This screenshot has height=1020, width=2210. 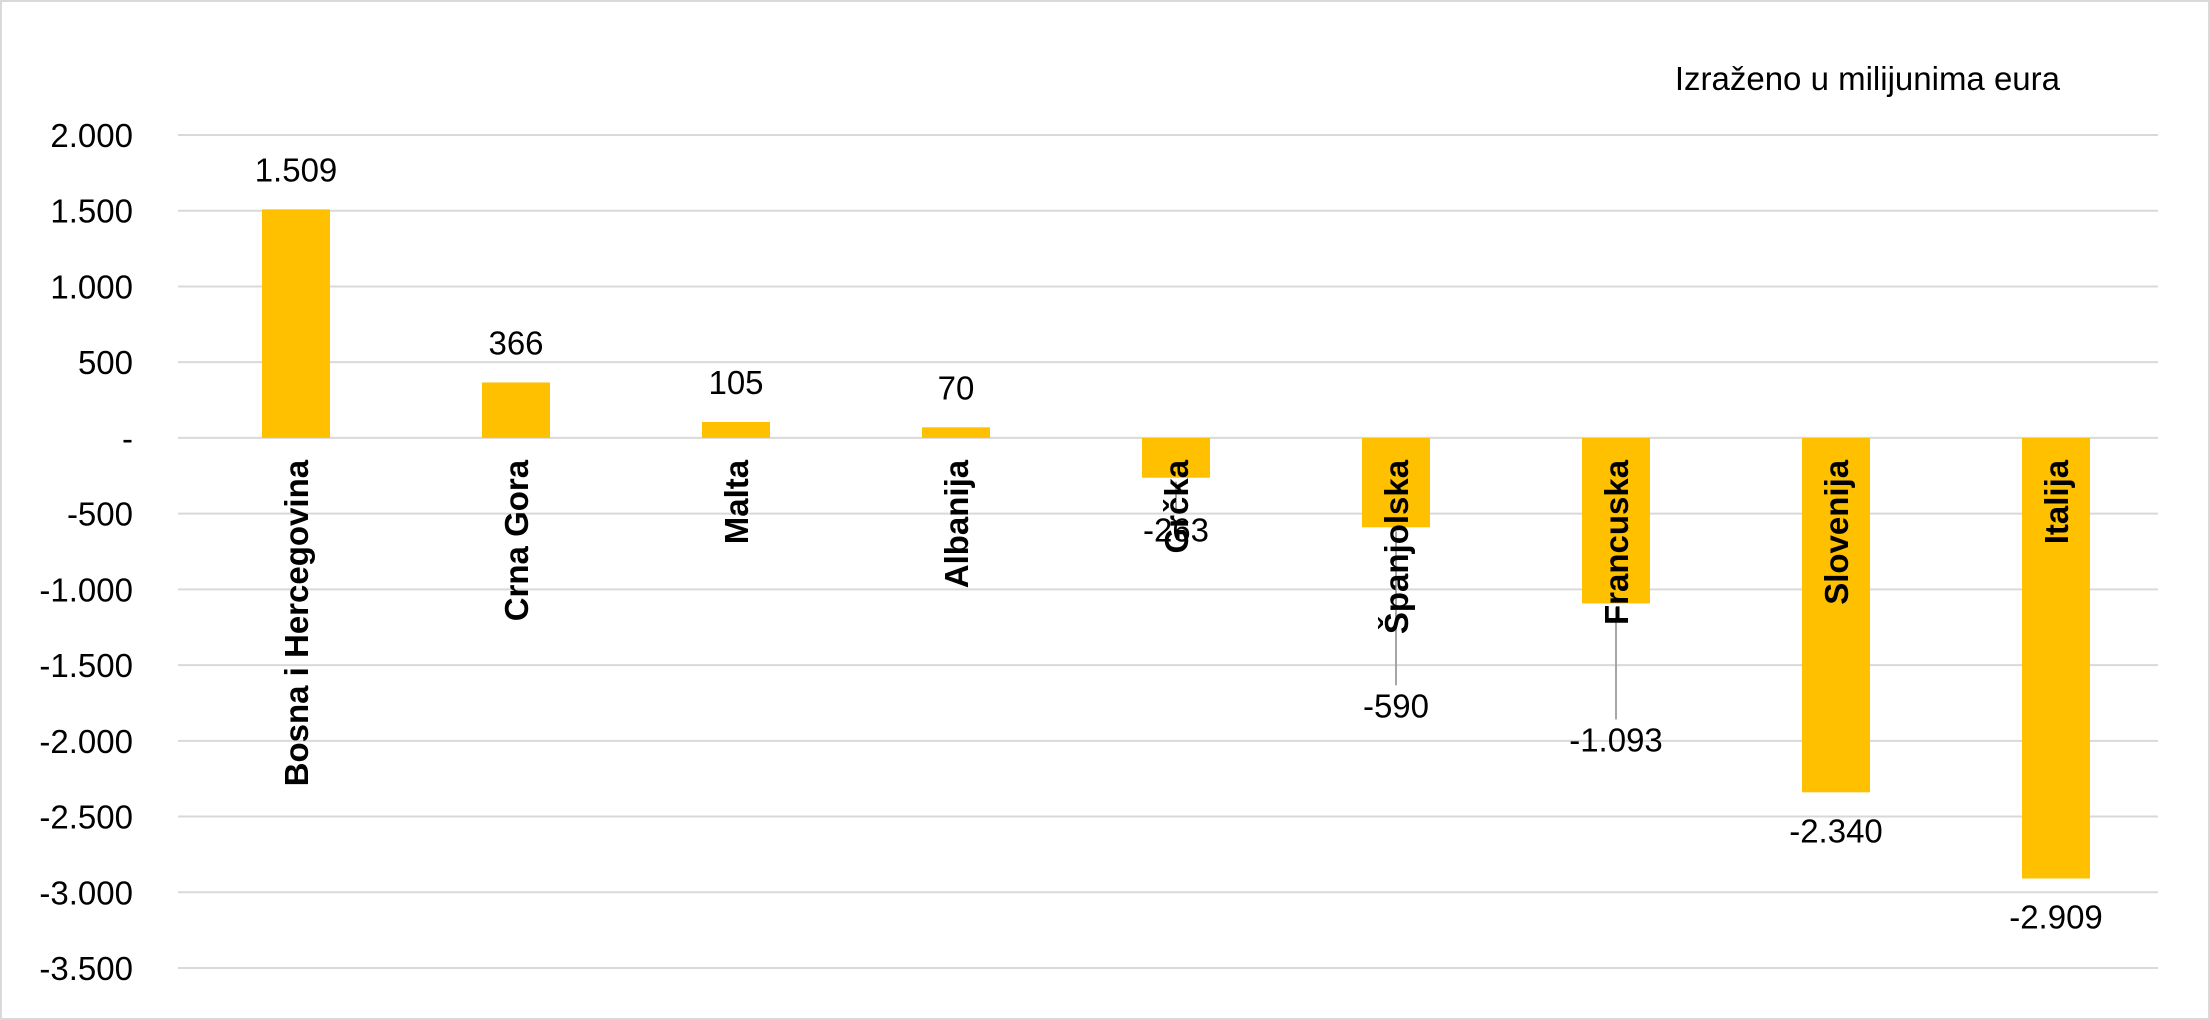 I want to click on y-tick-label: -1.500, so click(x=86, y=665).